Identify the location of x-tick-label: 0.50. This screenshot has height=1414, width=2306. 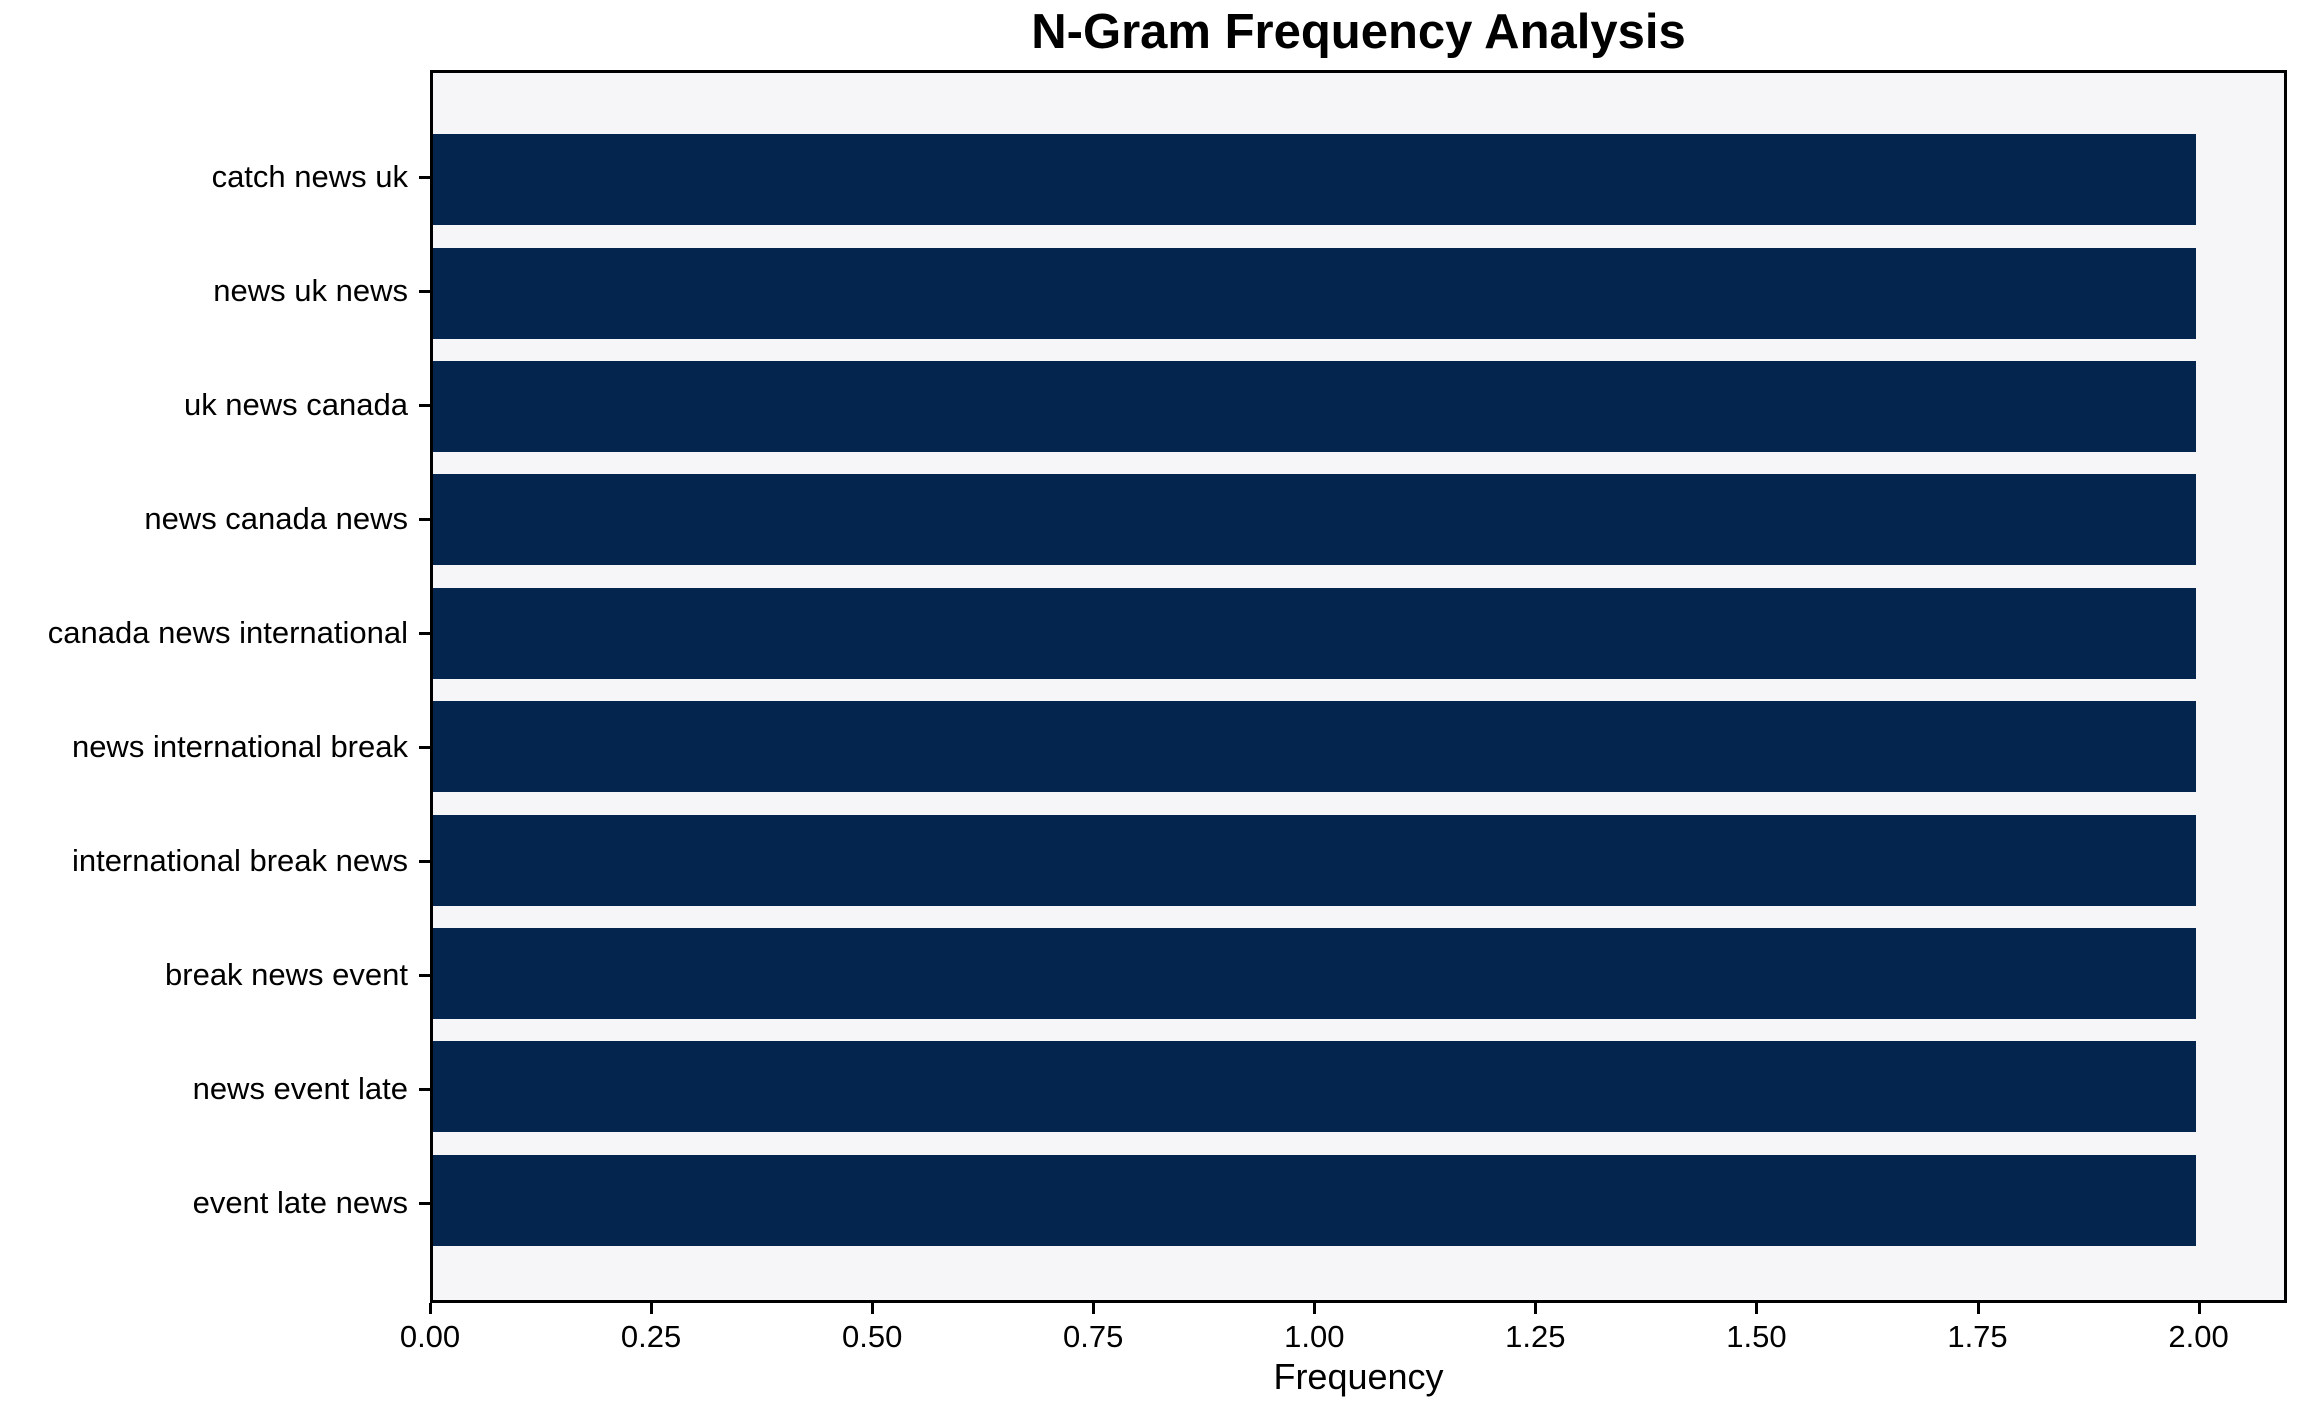
(872, 1336).